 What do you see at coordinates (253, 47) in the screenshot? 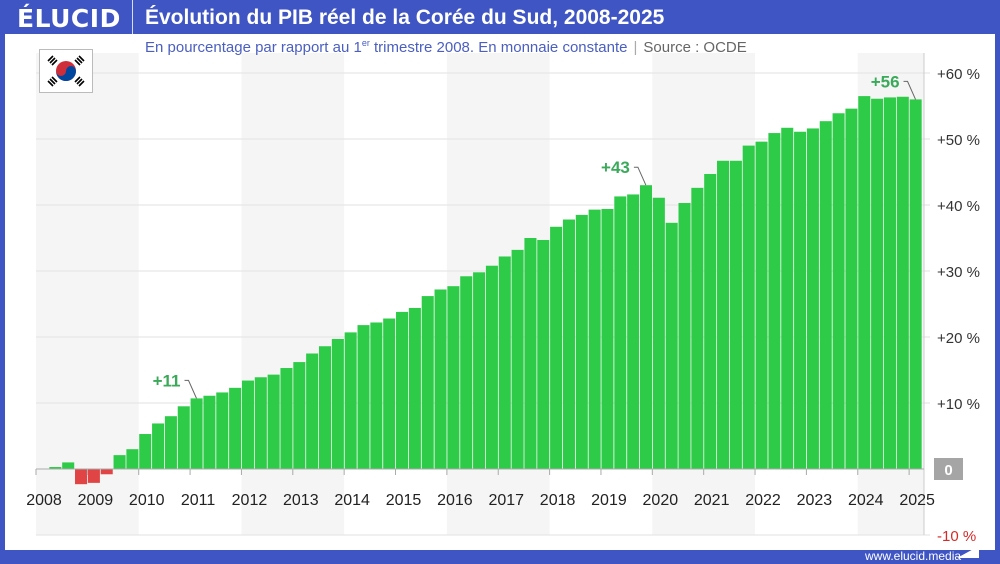
I see `subtitle-text: En pourcentage par rapport au 1` at bounding box center [253, 47].